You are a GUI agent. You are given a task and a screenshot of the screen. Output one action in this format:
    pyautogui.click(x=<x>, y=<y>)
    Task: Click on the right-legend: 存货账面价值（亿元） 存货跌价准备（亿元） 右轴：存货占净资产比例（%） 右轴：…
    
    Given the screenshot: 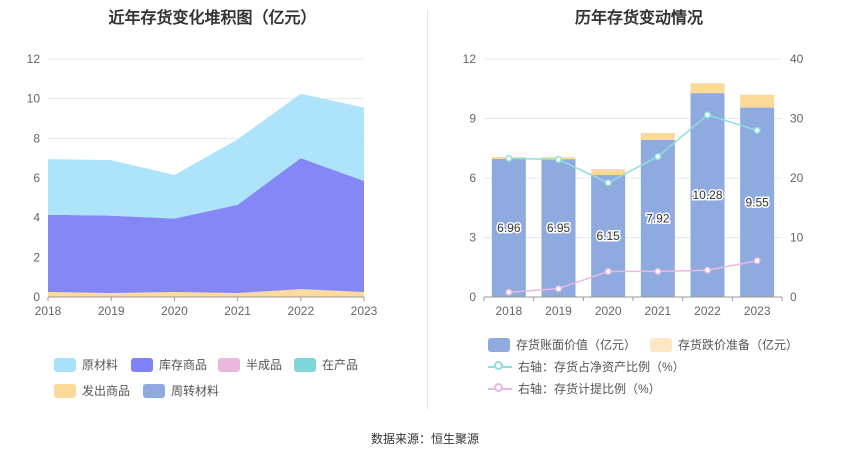 What is the action you would take?
    pyautogui.click(x=668, y=369)
    